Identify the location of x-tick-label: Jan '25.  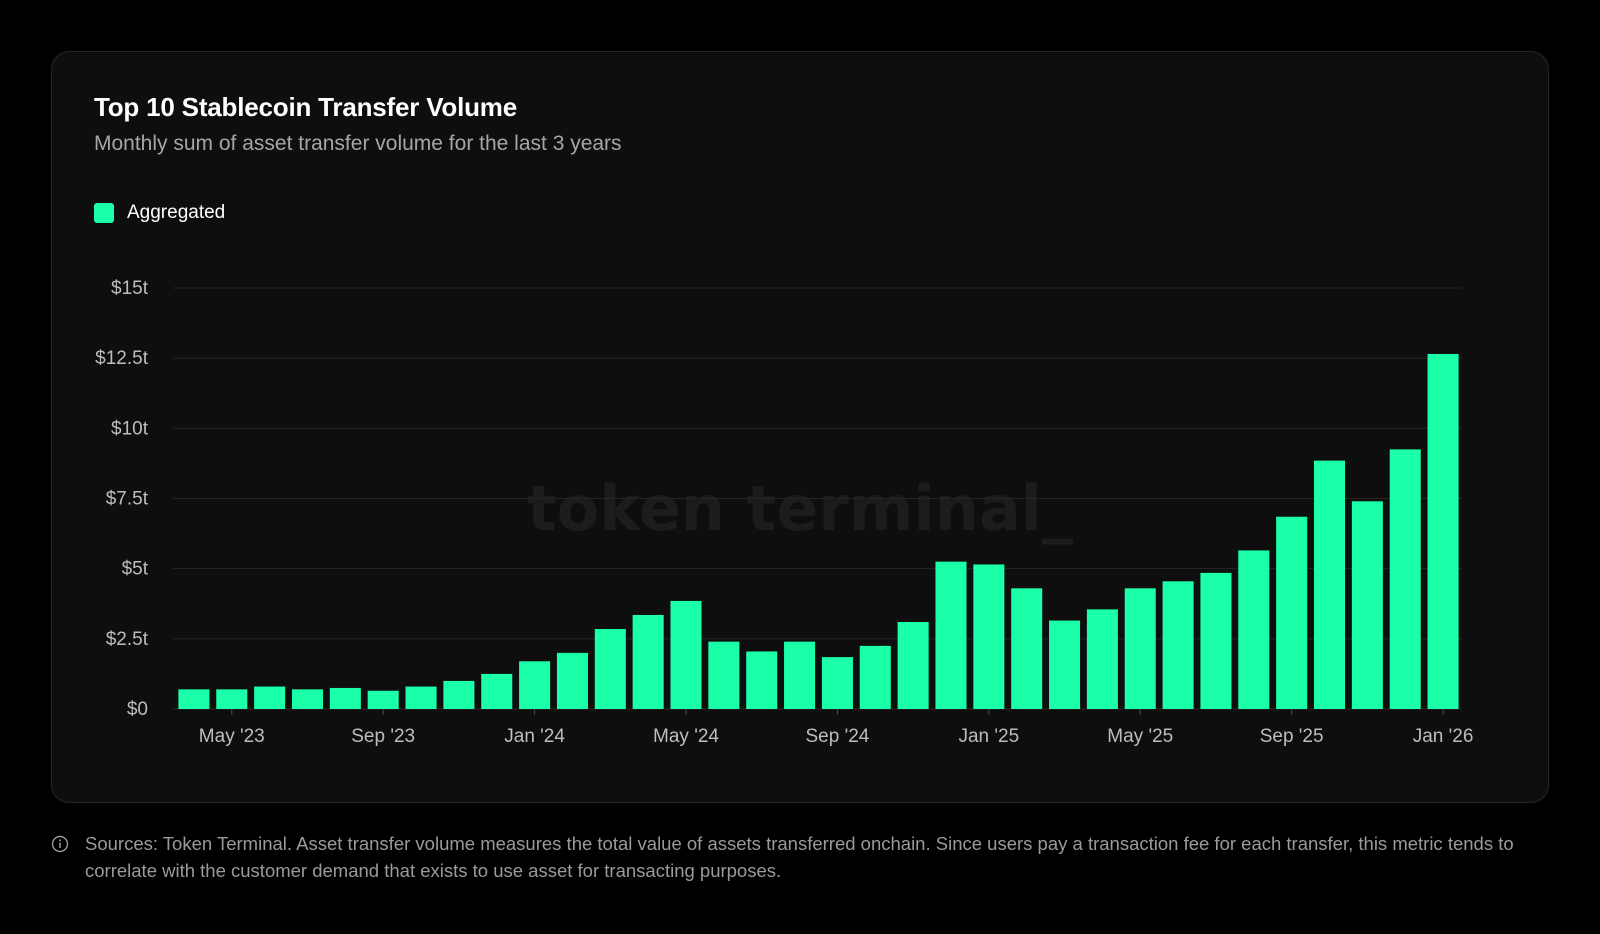
(988, 736).